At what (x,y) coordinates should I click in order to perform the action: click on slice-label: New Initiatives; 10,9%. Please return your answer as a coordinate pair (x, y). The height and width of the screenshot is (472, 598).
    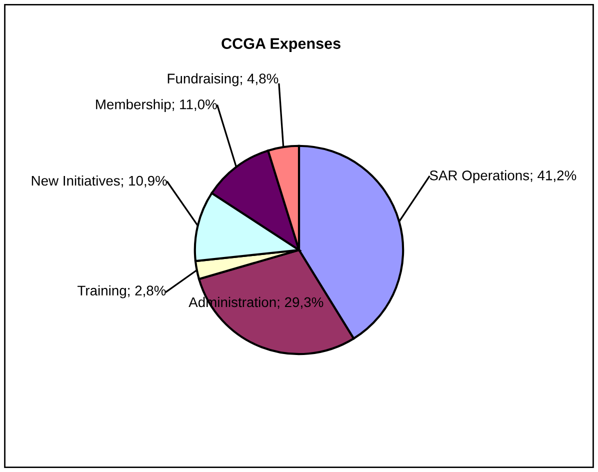
    Looking at the image, I should click on (99, 181).